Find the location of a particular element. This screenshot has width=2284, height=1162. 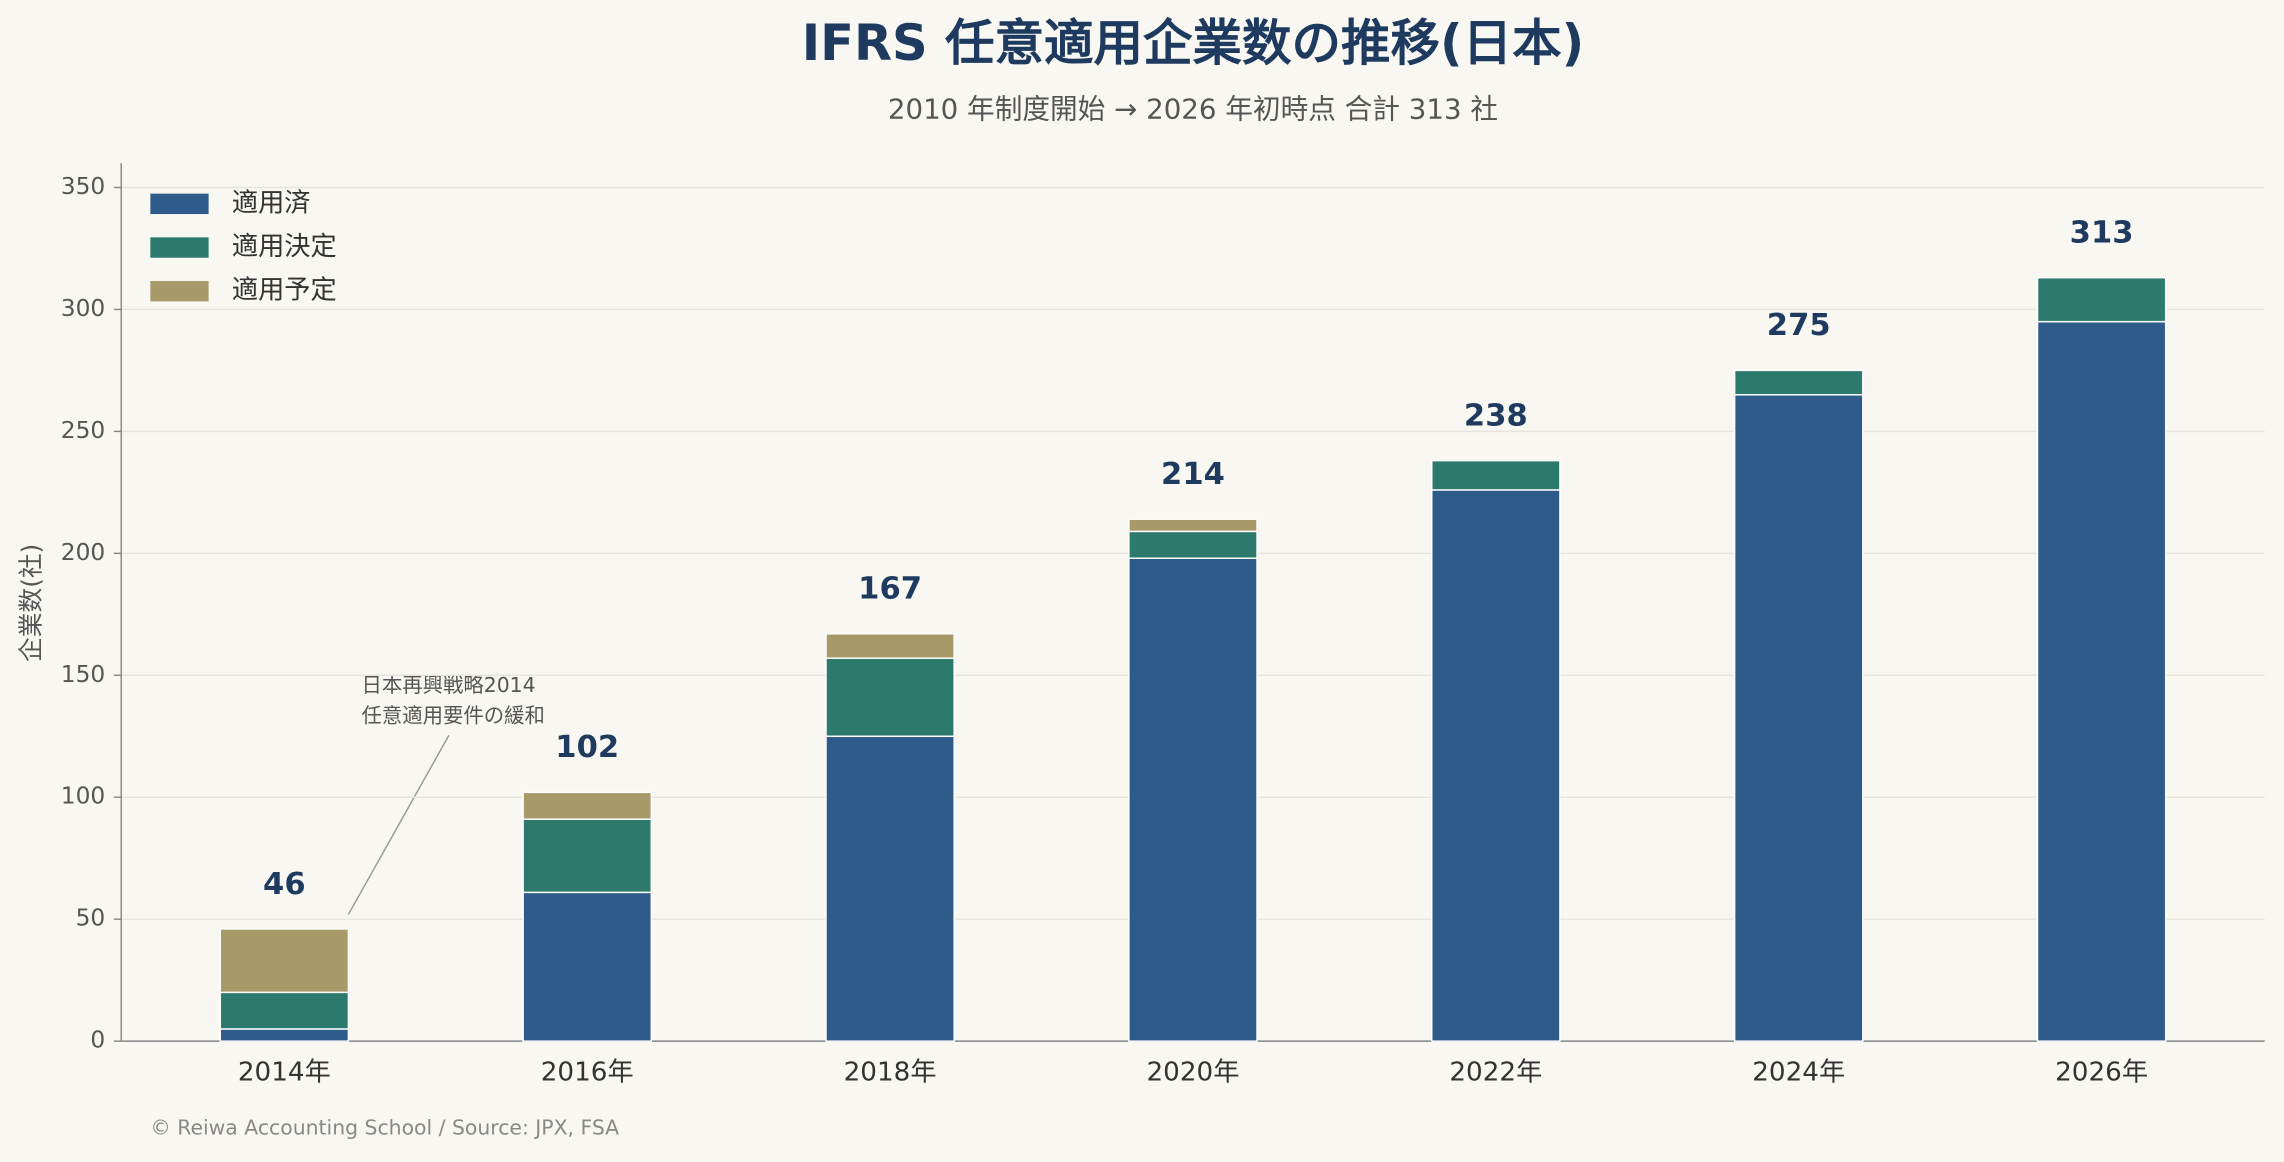

total-label: 167 is located at coordinates (890, 589).